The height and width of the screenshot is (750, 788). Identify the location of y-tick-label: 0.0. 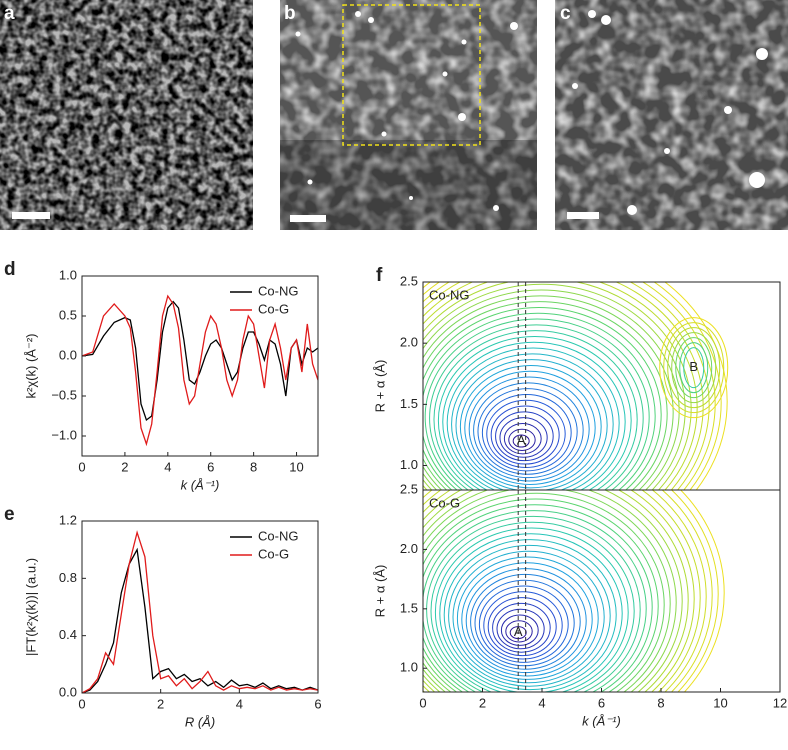
(68, 354).